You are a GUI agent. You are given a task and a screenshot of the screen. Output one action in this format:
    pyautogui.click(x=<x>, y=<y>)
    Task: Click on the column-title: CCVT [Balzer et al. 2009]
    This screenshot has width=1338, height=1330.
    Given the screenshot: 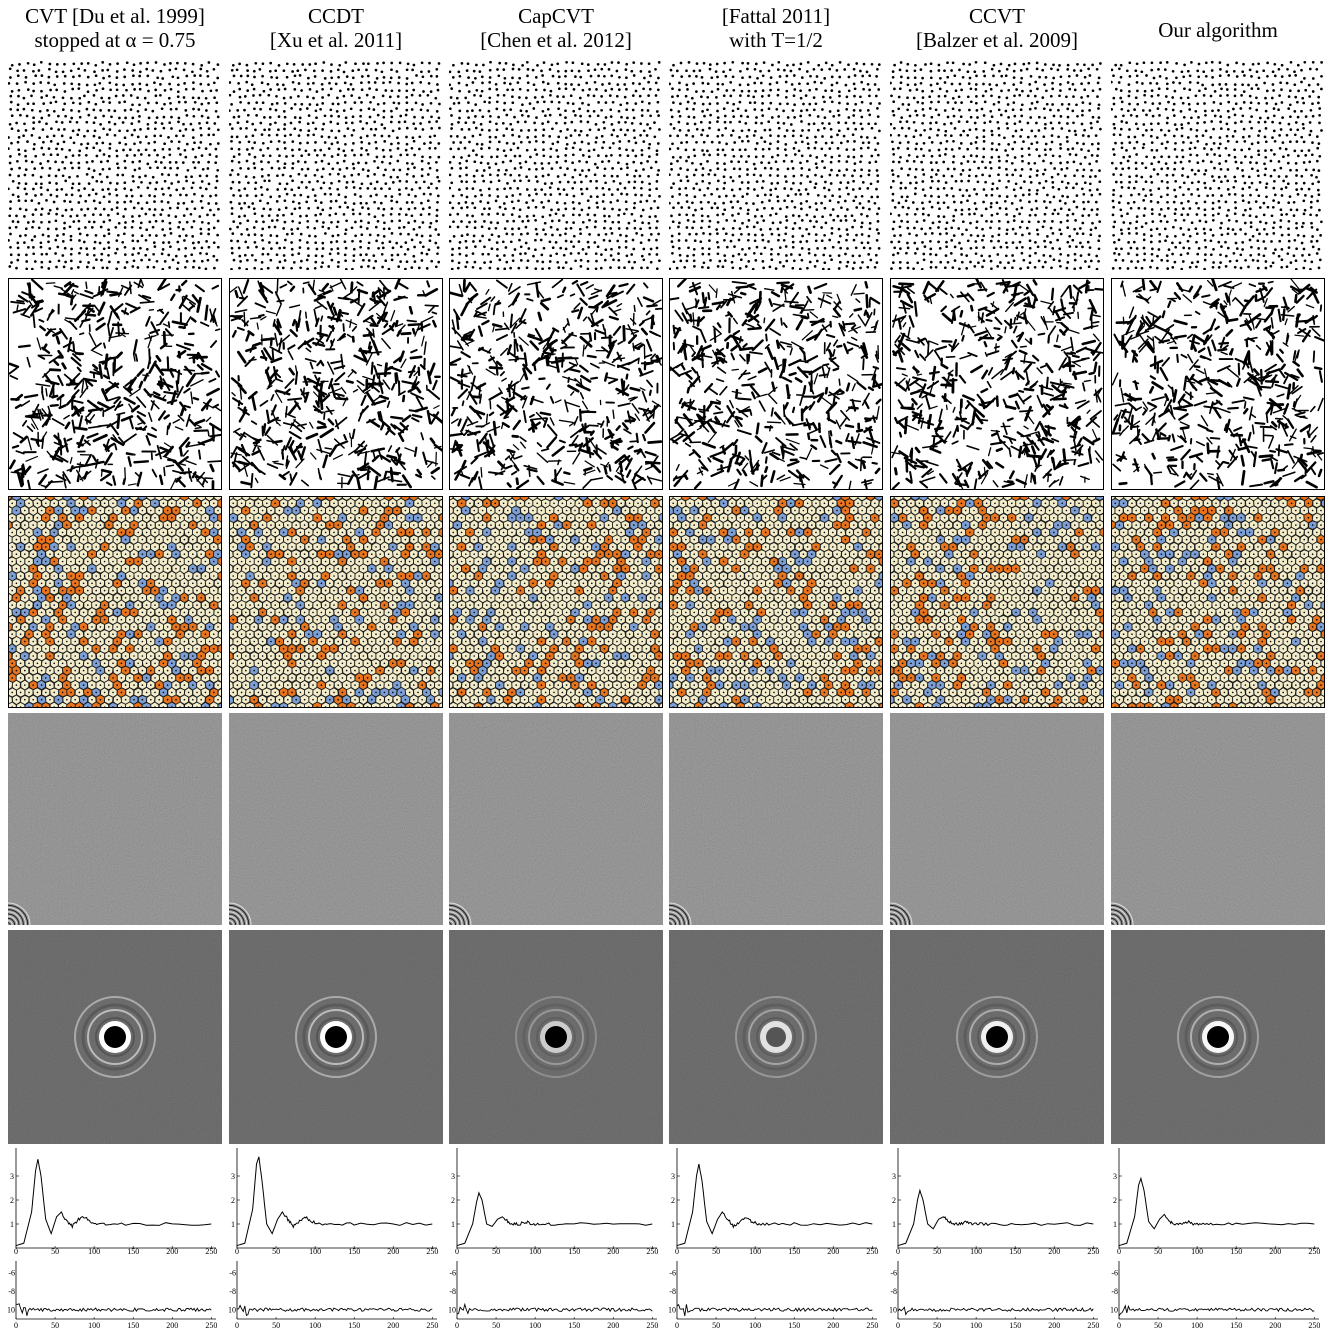 What is the action you would take?
    pyautogui.click(x=997, y=28)
    